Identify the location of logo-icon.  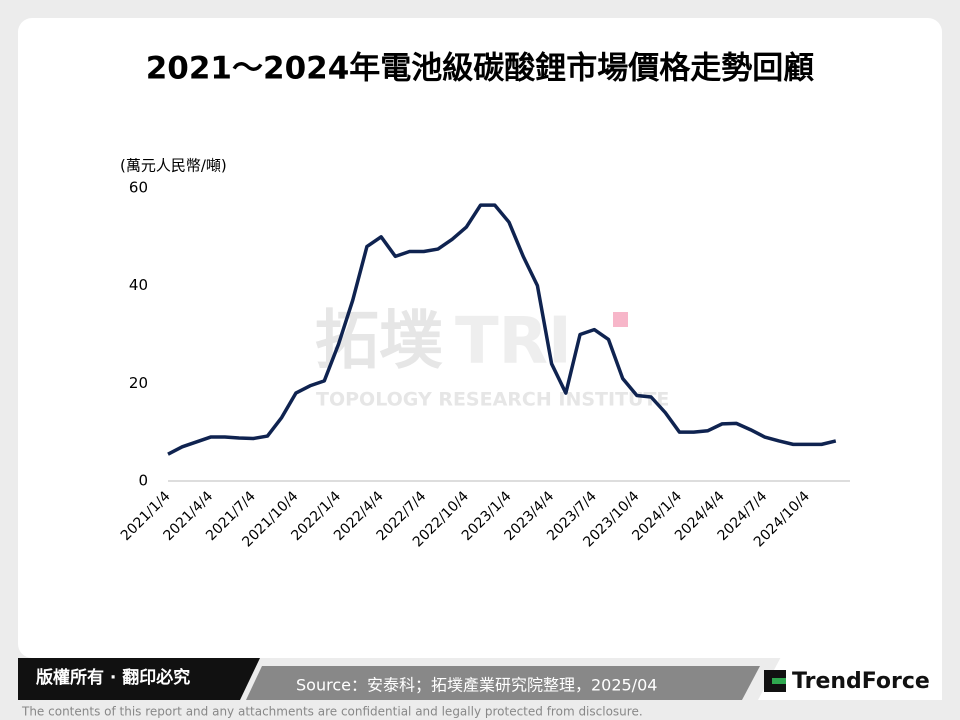
(779, 681).